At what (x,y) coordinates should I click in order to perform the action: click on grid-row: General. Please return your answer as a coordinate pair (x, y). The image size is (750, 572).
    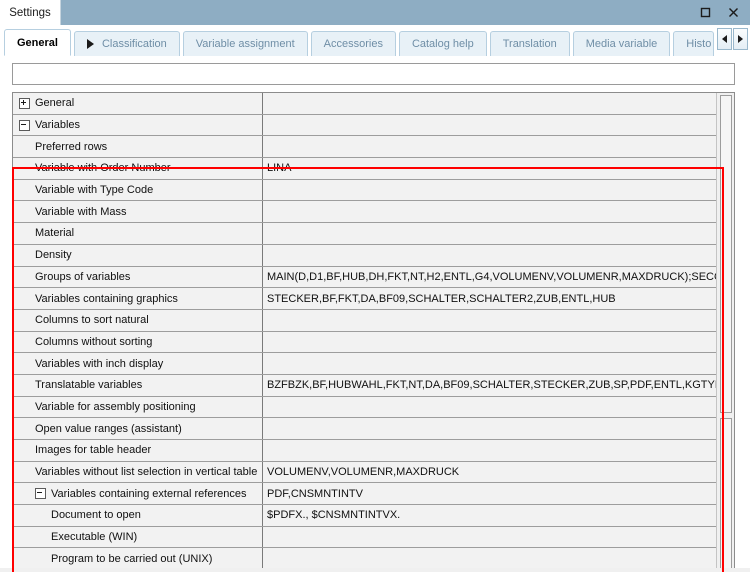
    Looking at the image, I should click on (365, 104).